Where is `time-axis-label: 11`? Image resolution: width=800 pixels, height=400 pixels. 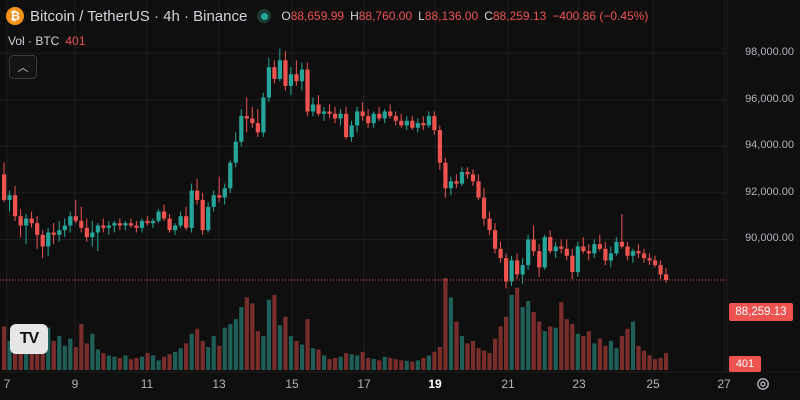 time-axis-label: 11 is located at coordinates (147, 384).